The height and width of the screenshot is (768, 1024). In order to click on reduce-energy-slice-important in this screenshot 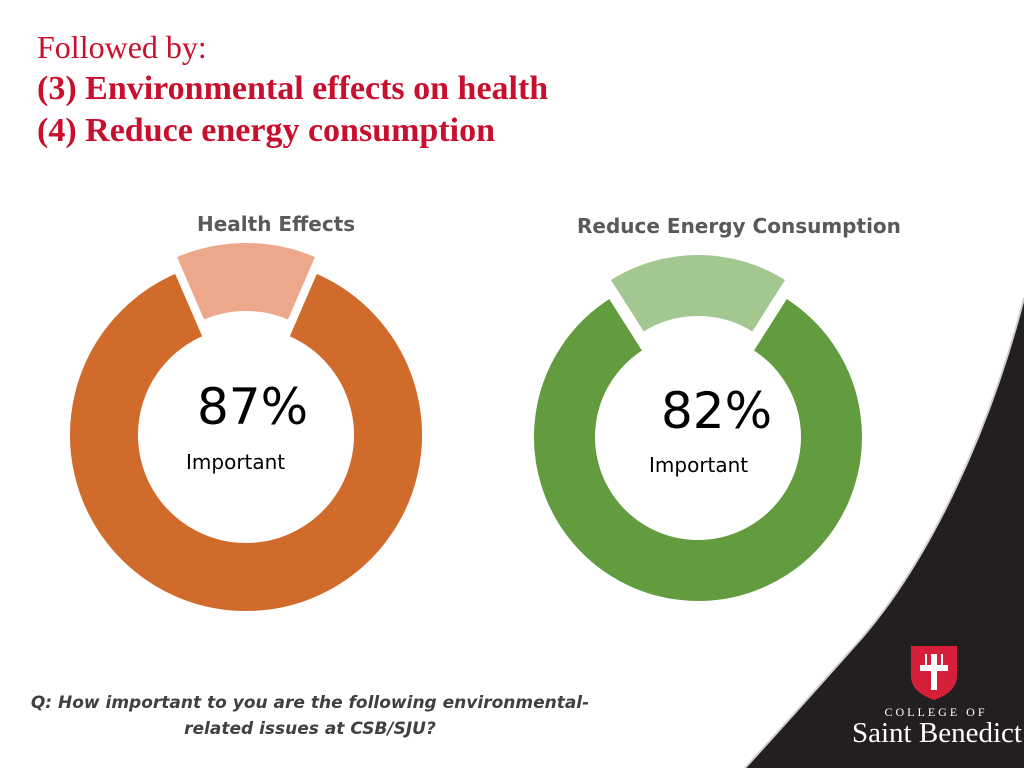, I will do `click(698, 449)`.